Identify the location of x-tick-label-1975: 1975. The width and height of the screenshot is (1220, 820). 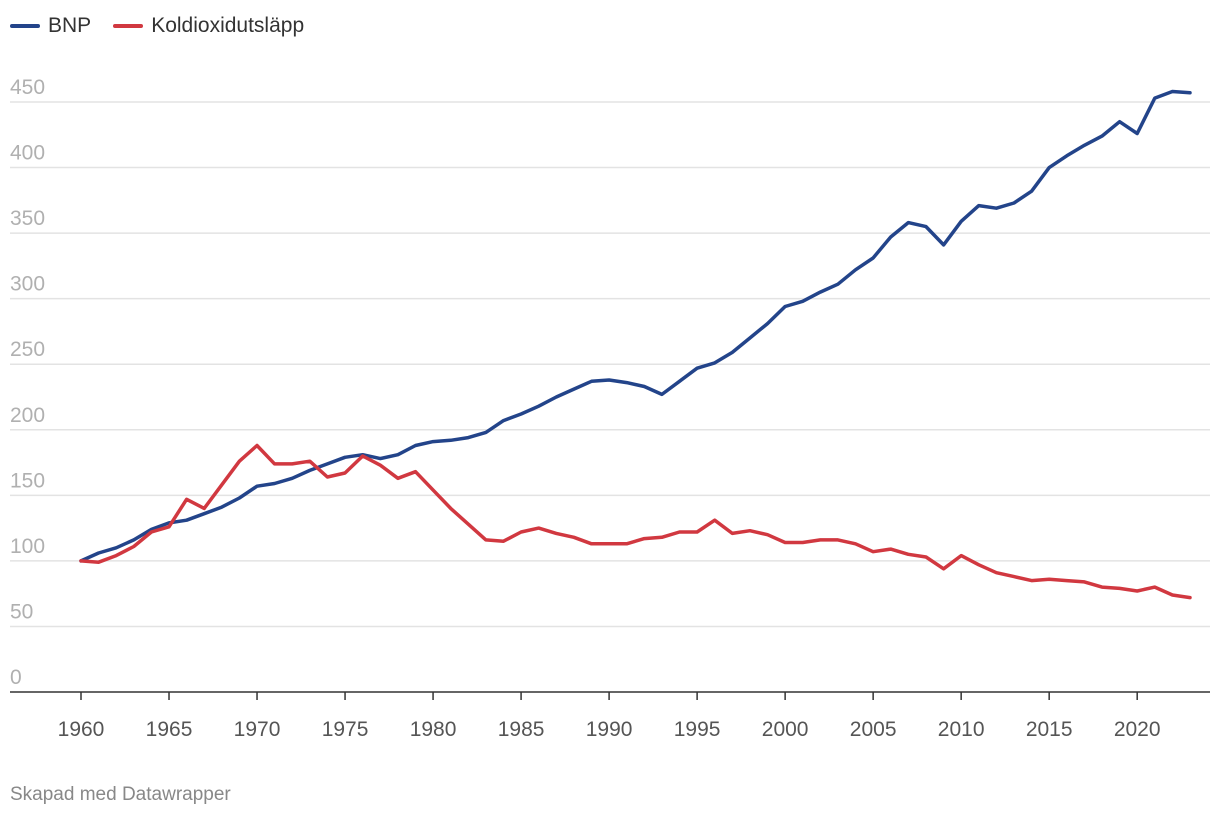
(345, 729).